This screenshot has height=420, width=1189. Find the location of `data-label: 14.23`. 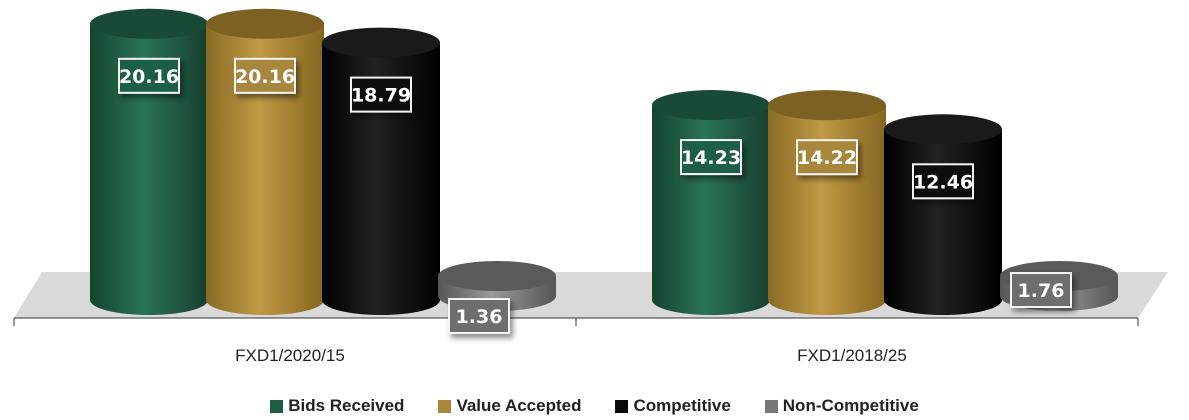

data-label: 14.23 is located at coordinates (711, 157).